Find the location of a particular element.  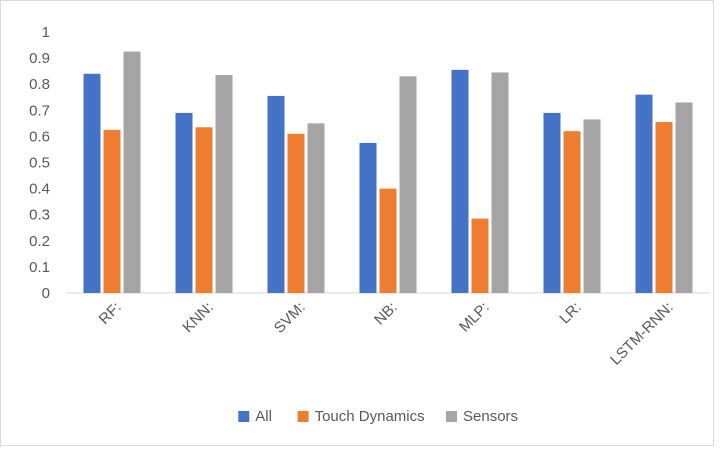

legend: All Touch Dynamics Sensors is located at coordinates (378, 416).